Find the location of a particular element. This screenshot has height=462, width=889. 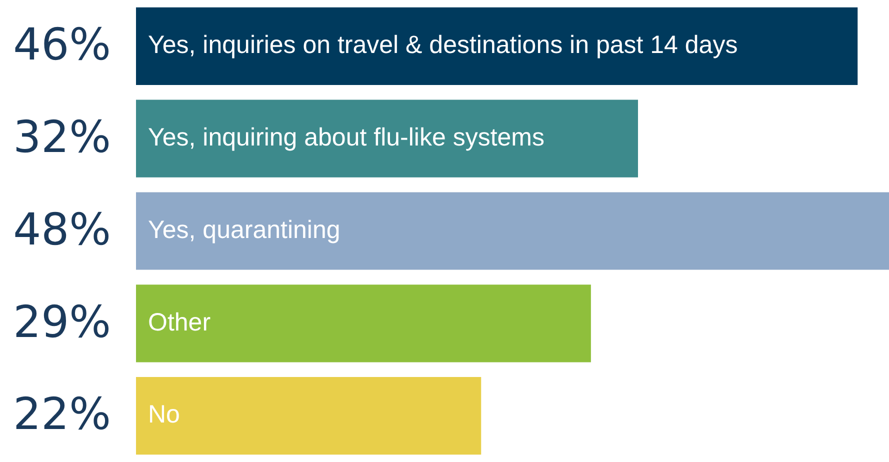

y-tick-label: Other is located at coordinates (179, 322).